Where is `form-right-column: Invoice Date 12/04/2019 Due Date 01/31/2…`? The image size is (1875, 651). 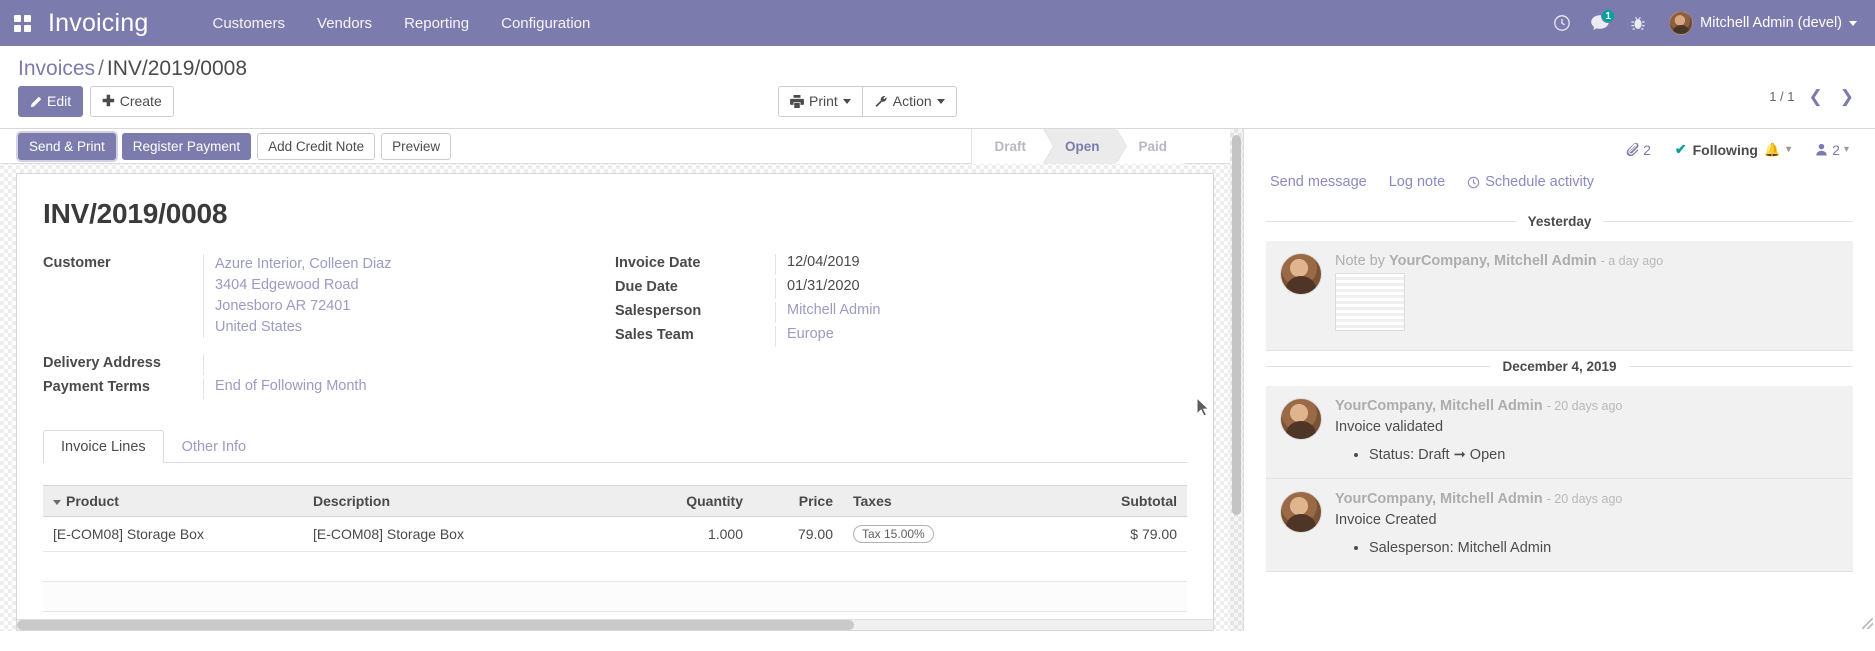 form-right-column: Invoice Date 12/04/2019 Due Date 01/31/2… is located at coordinates (901, 328).